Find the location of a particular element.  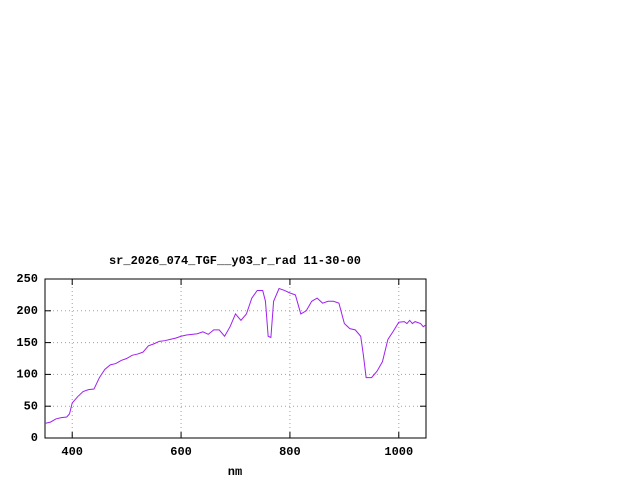

y-tick-label: 50 is located at coordinates (31, 406).